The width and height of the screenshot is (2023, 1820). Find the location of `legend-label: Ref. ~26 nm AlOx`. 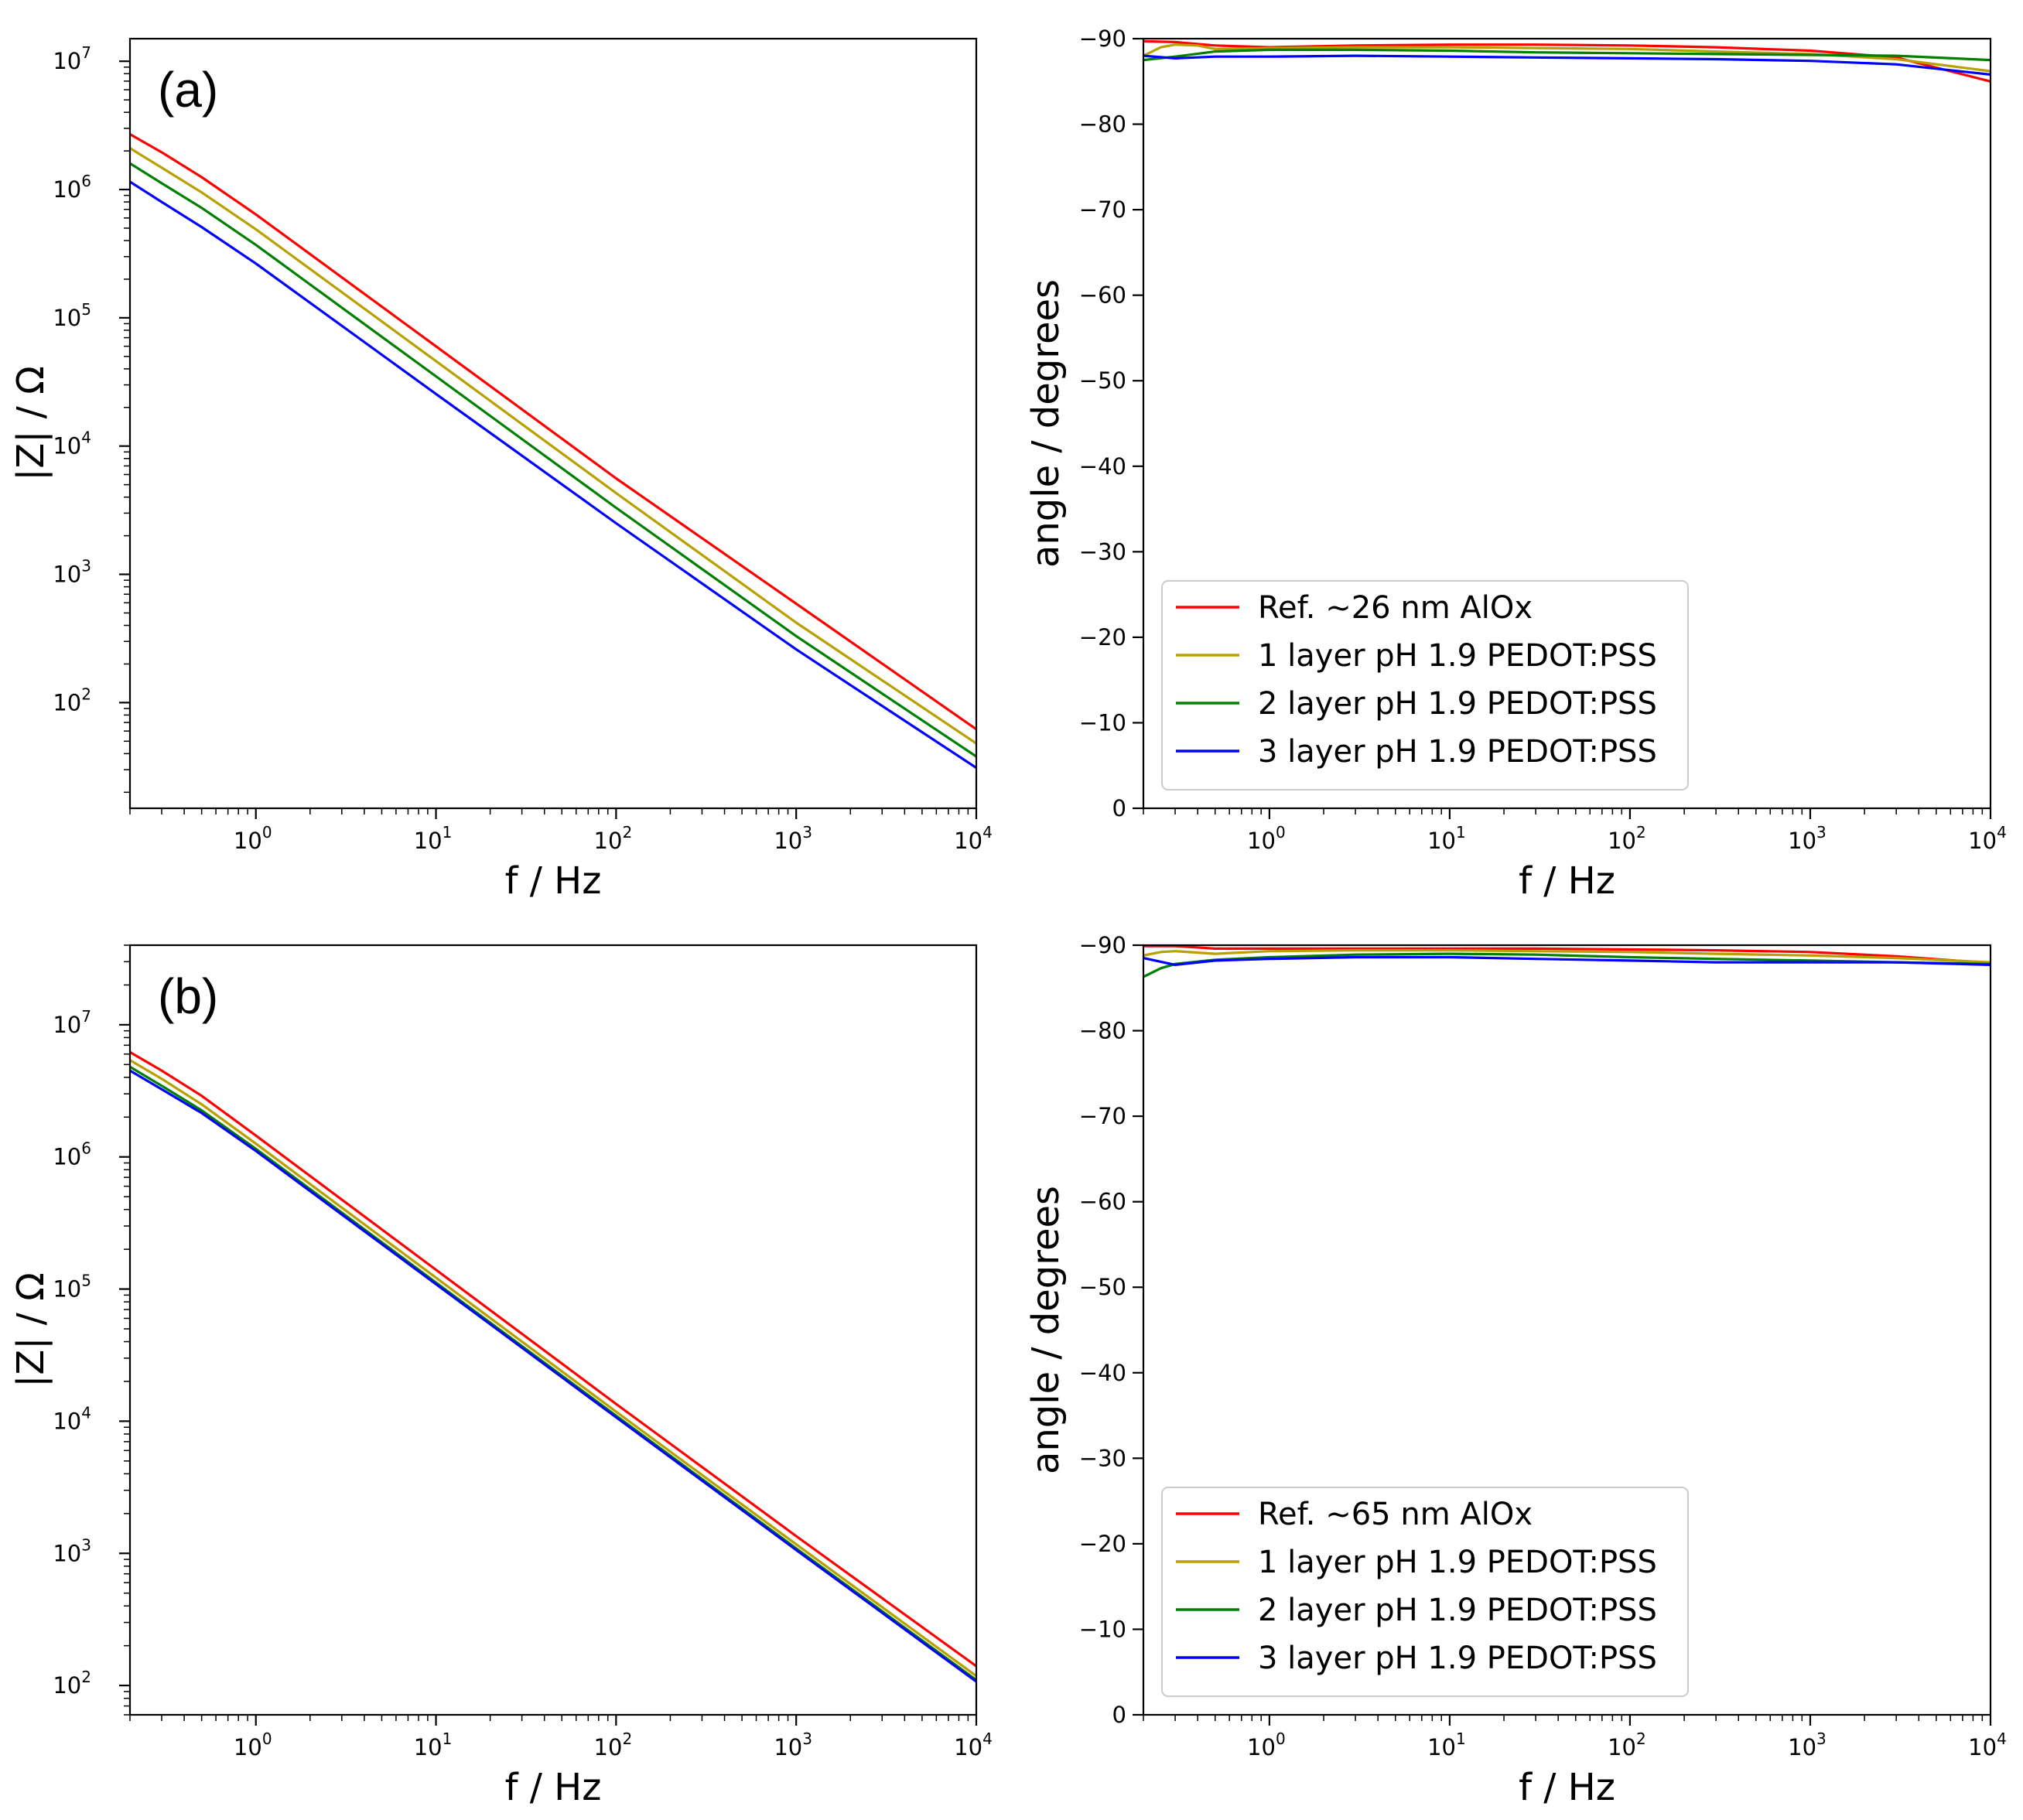

legend-label: Ref. ~26 nm AlOx is located at coordinates (1395, 608).